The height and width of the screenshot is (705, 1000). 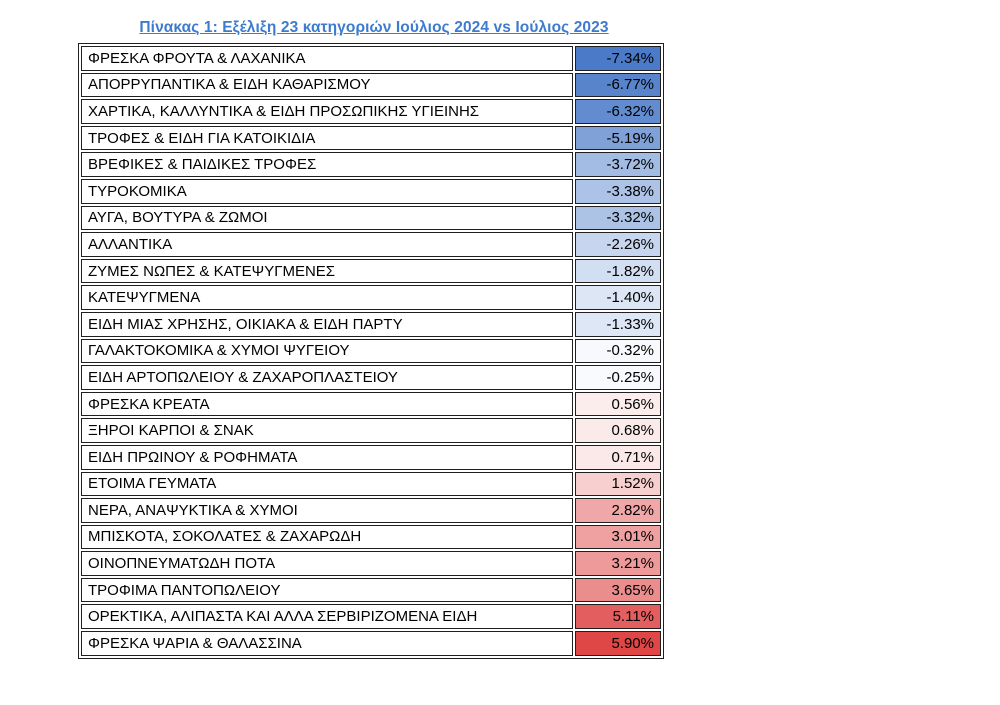 I want to click on table-row: ΑΠΟΡΡΥΠΑΝΤΙΚΑ & ΕΙΔΗ ΚΑΘΑΡΙΣΜΟΥ -6.77%, so click(x=371, y=85).